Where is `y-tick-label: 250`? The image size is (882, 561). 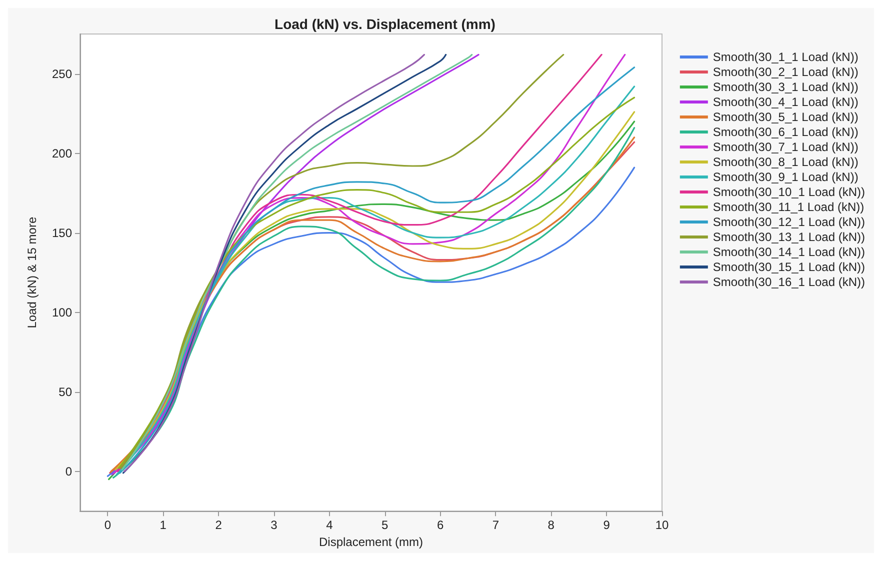 y-tick-label: 250 is located at coordinates (62, 73).